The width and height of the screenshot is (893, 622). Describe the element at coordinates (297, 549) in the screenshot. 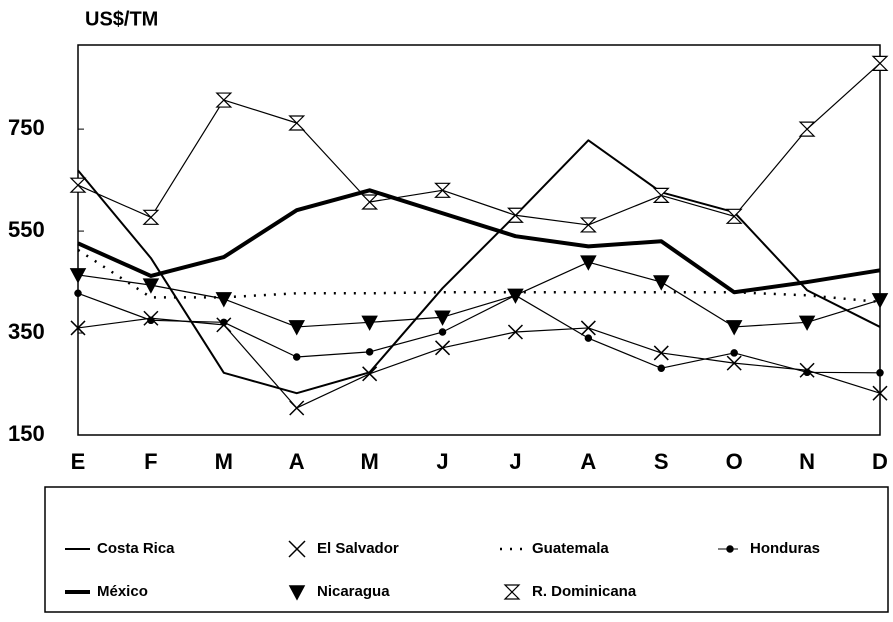

I see `legend-marker-x` at that location.